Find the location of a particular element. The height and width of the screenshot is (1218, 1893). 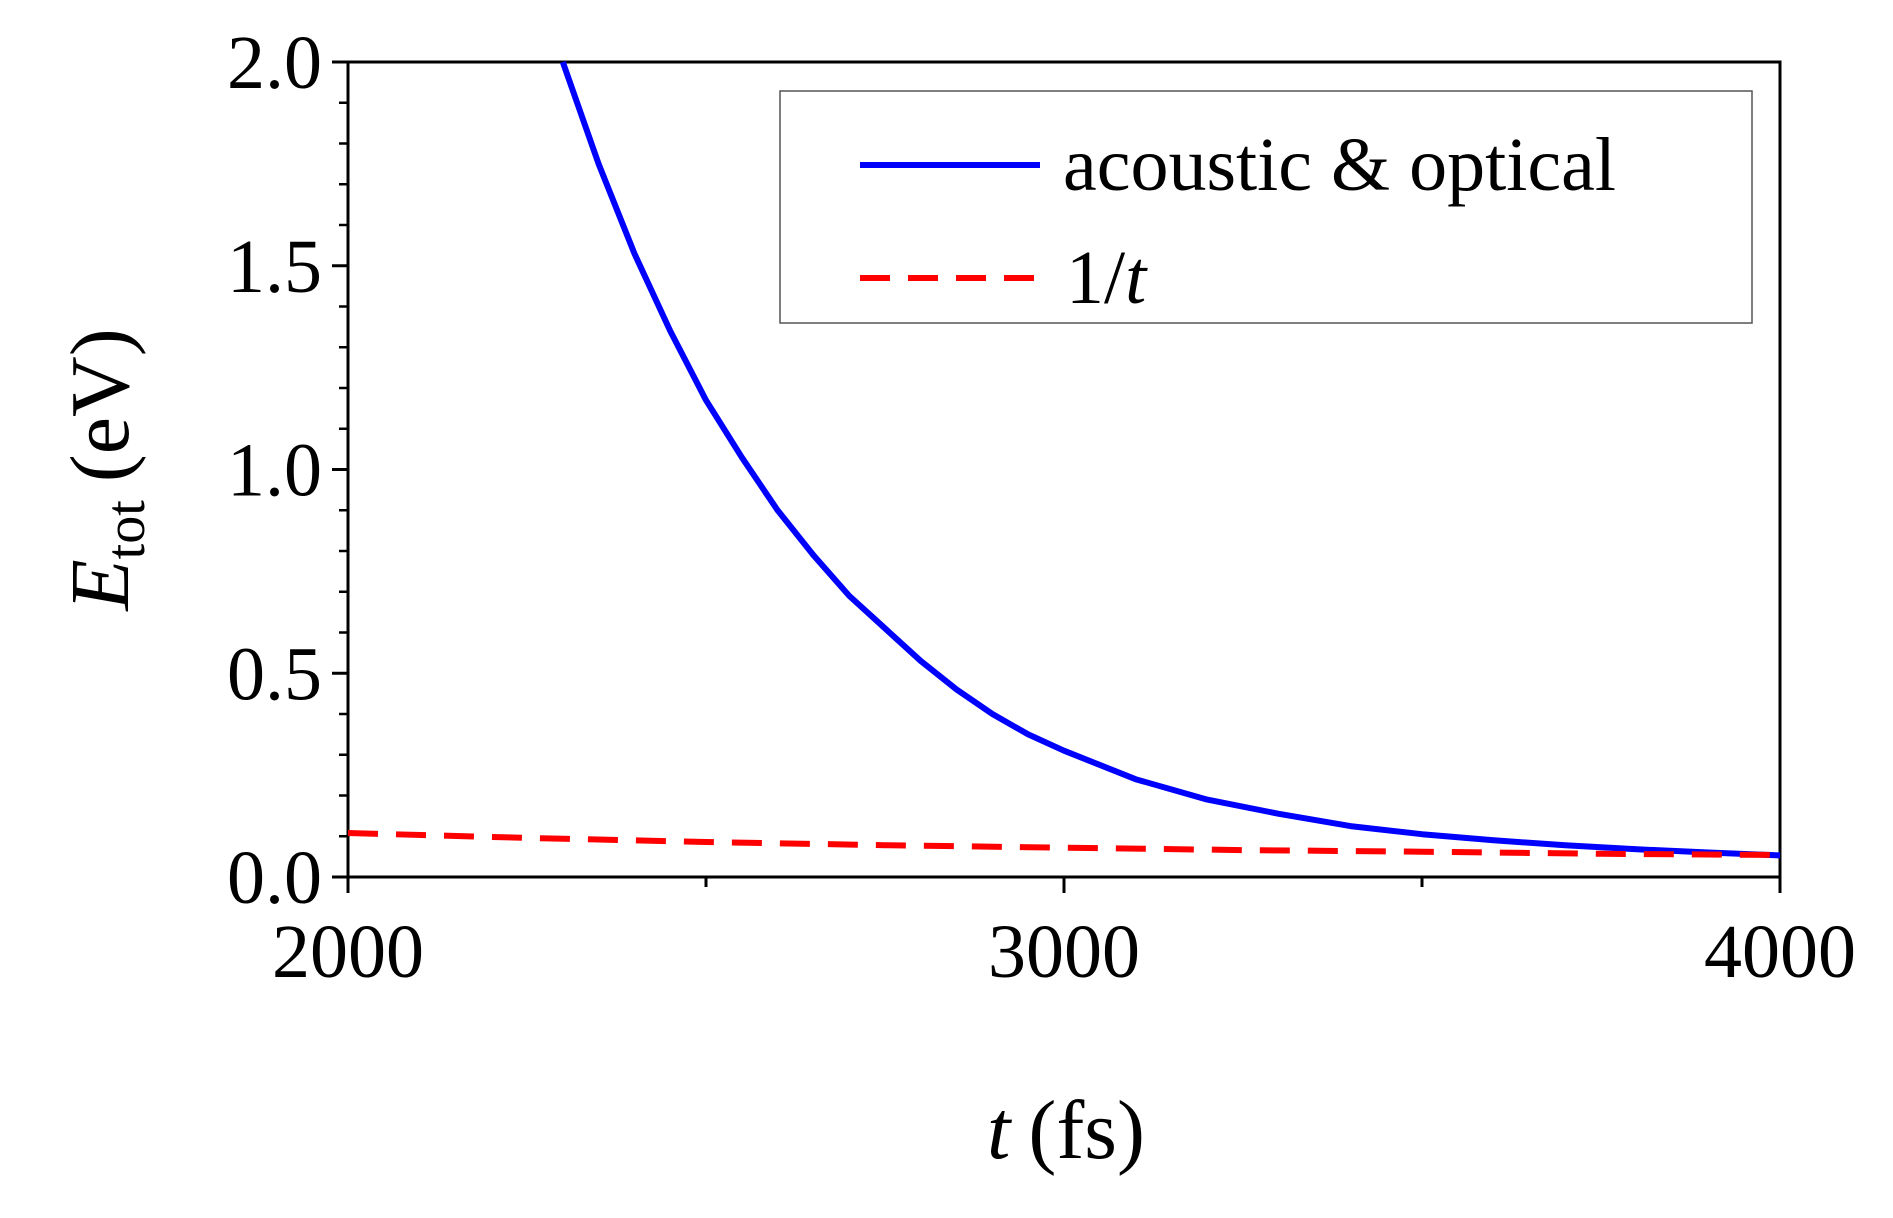

legend-box is located at coordinates (1266, 207).